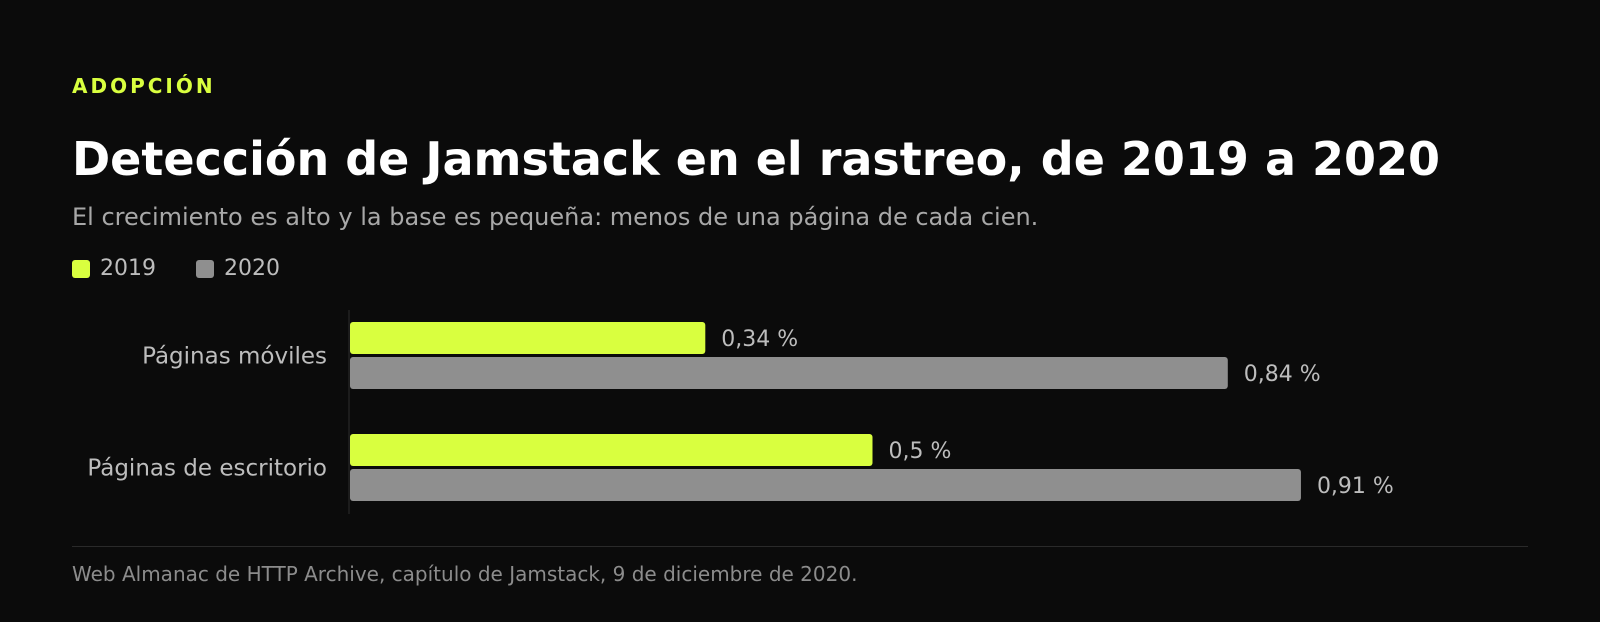 The width and height of the screenshot is (1600, 622). Describe the element at coordinates (759, 339) in the screenshot. I see `value-label-2019: 0,34 %` at that location.